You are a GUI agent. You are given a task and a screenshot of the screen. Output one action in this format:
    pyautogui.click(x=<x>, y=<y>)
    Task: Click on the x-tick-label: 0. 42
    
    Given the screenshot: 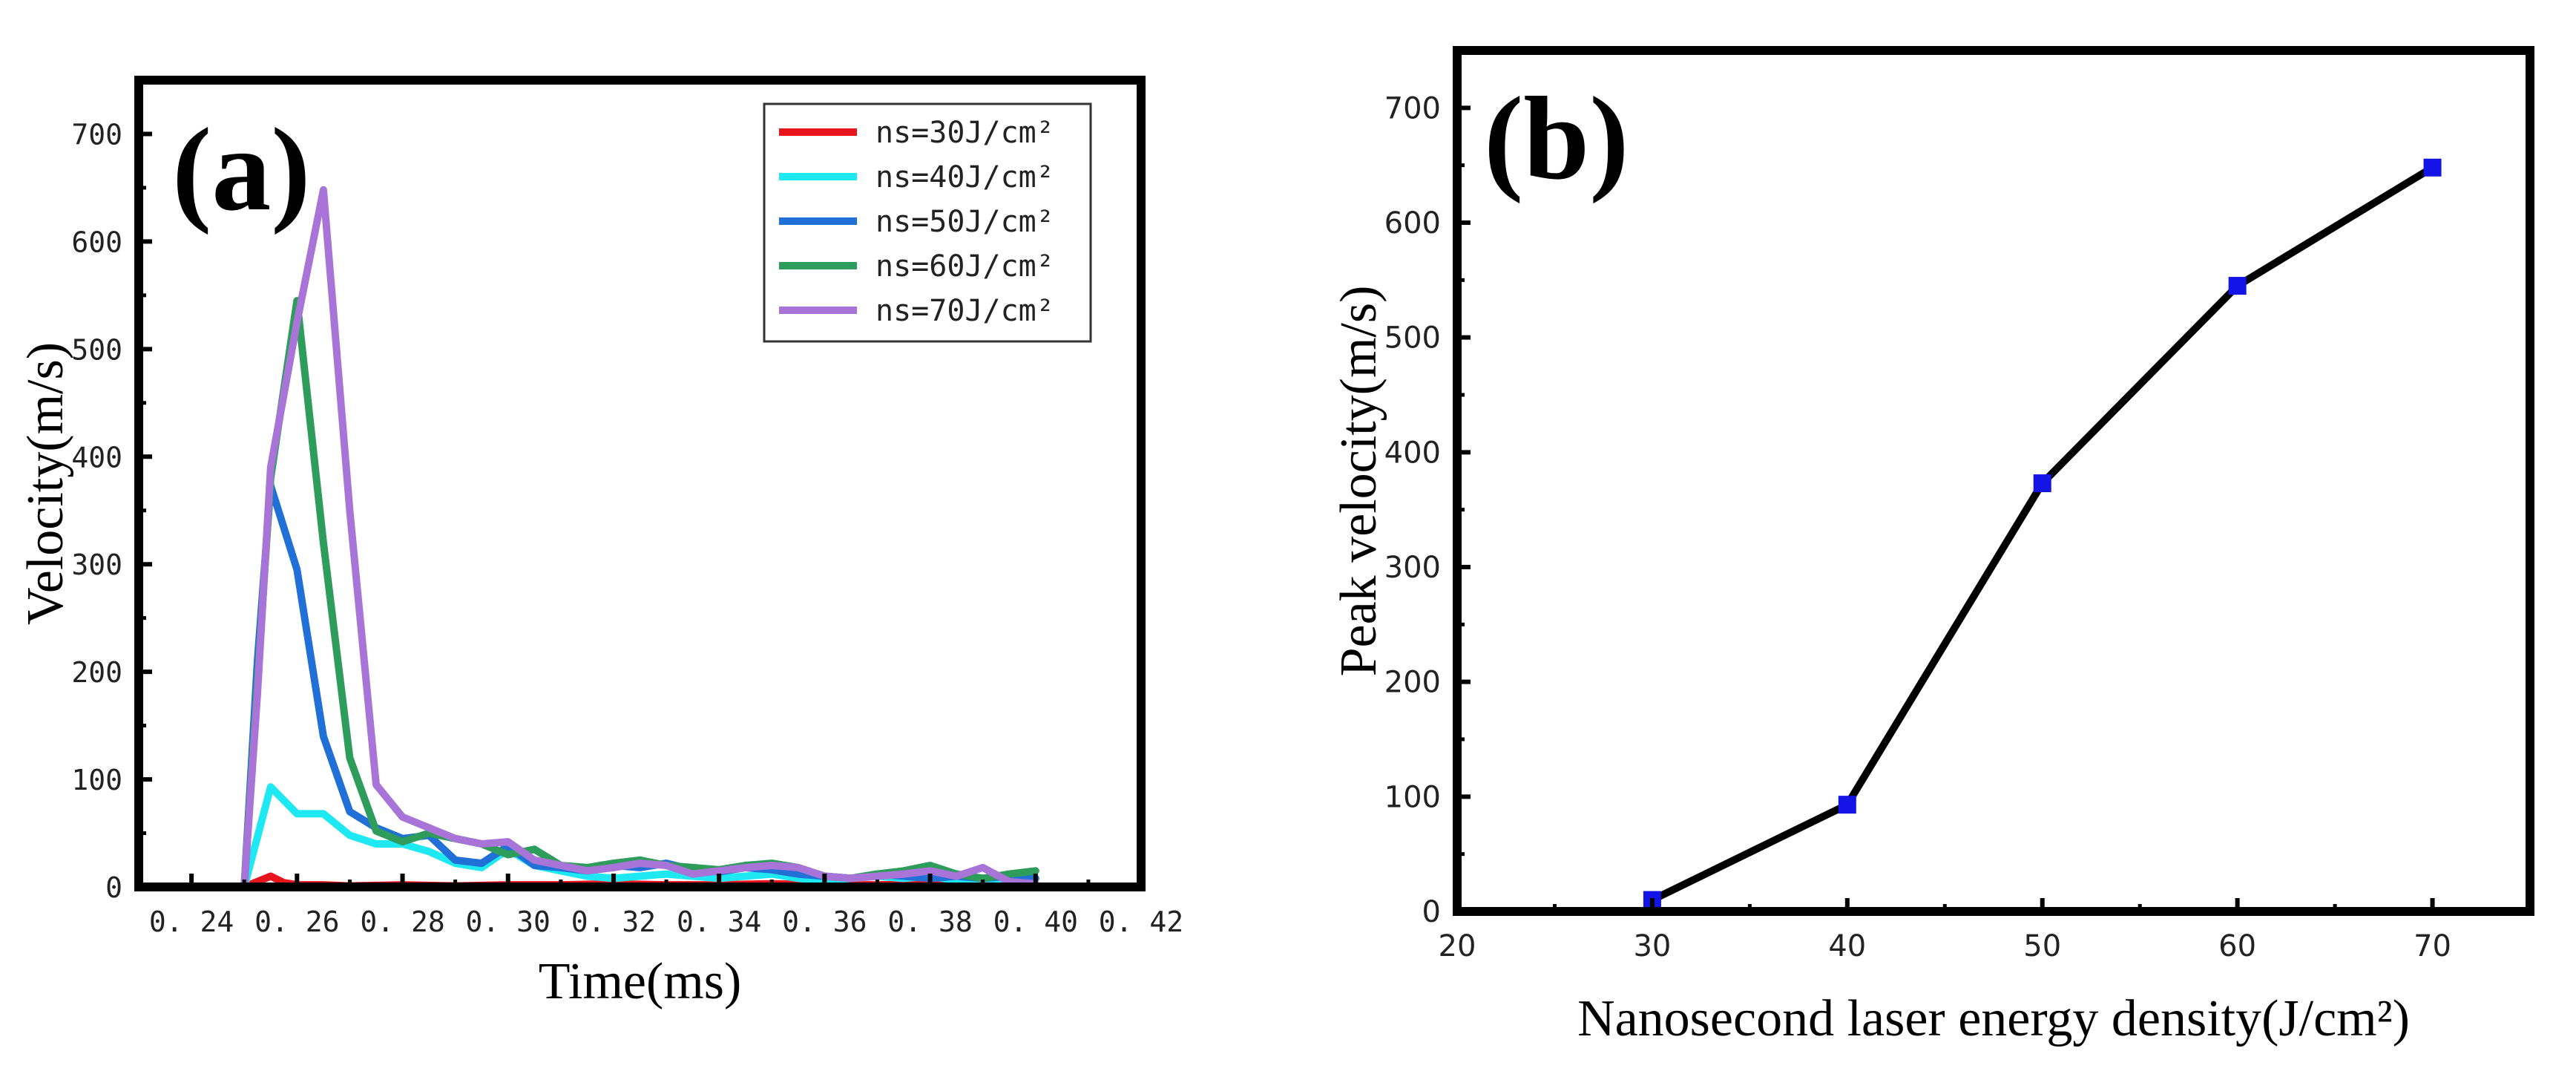 What is the action you would take?
    pyautogui.click(x=1141, y=922)
    